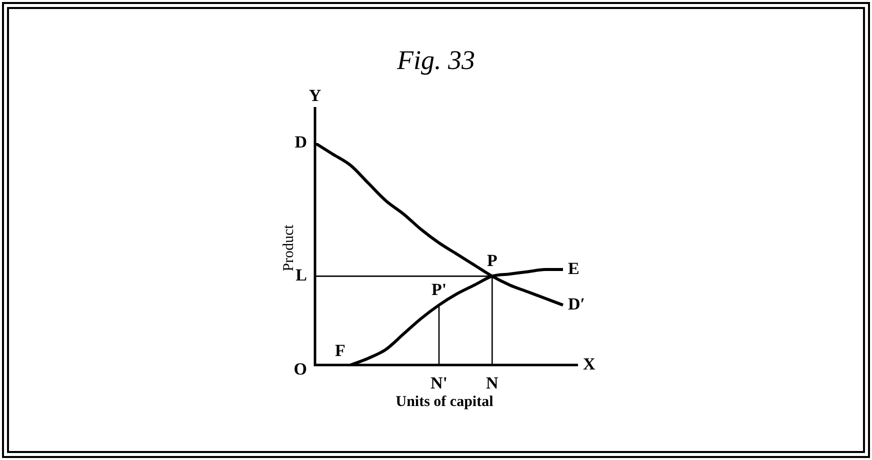  Describe the element at coordinates (574, 268) in the screenshot. I see `annotation: E` at that location.